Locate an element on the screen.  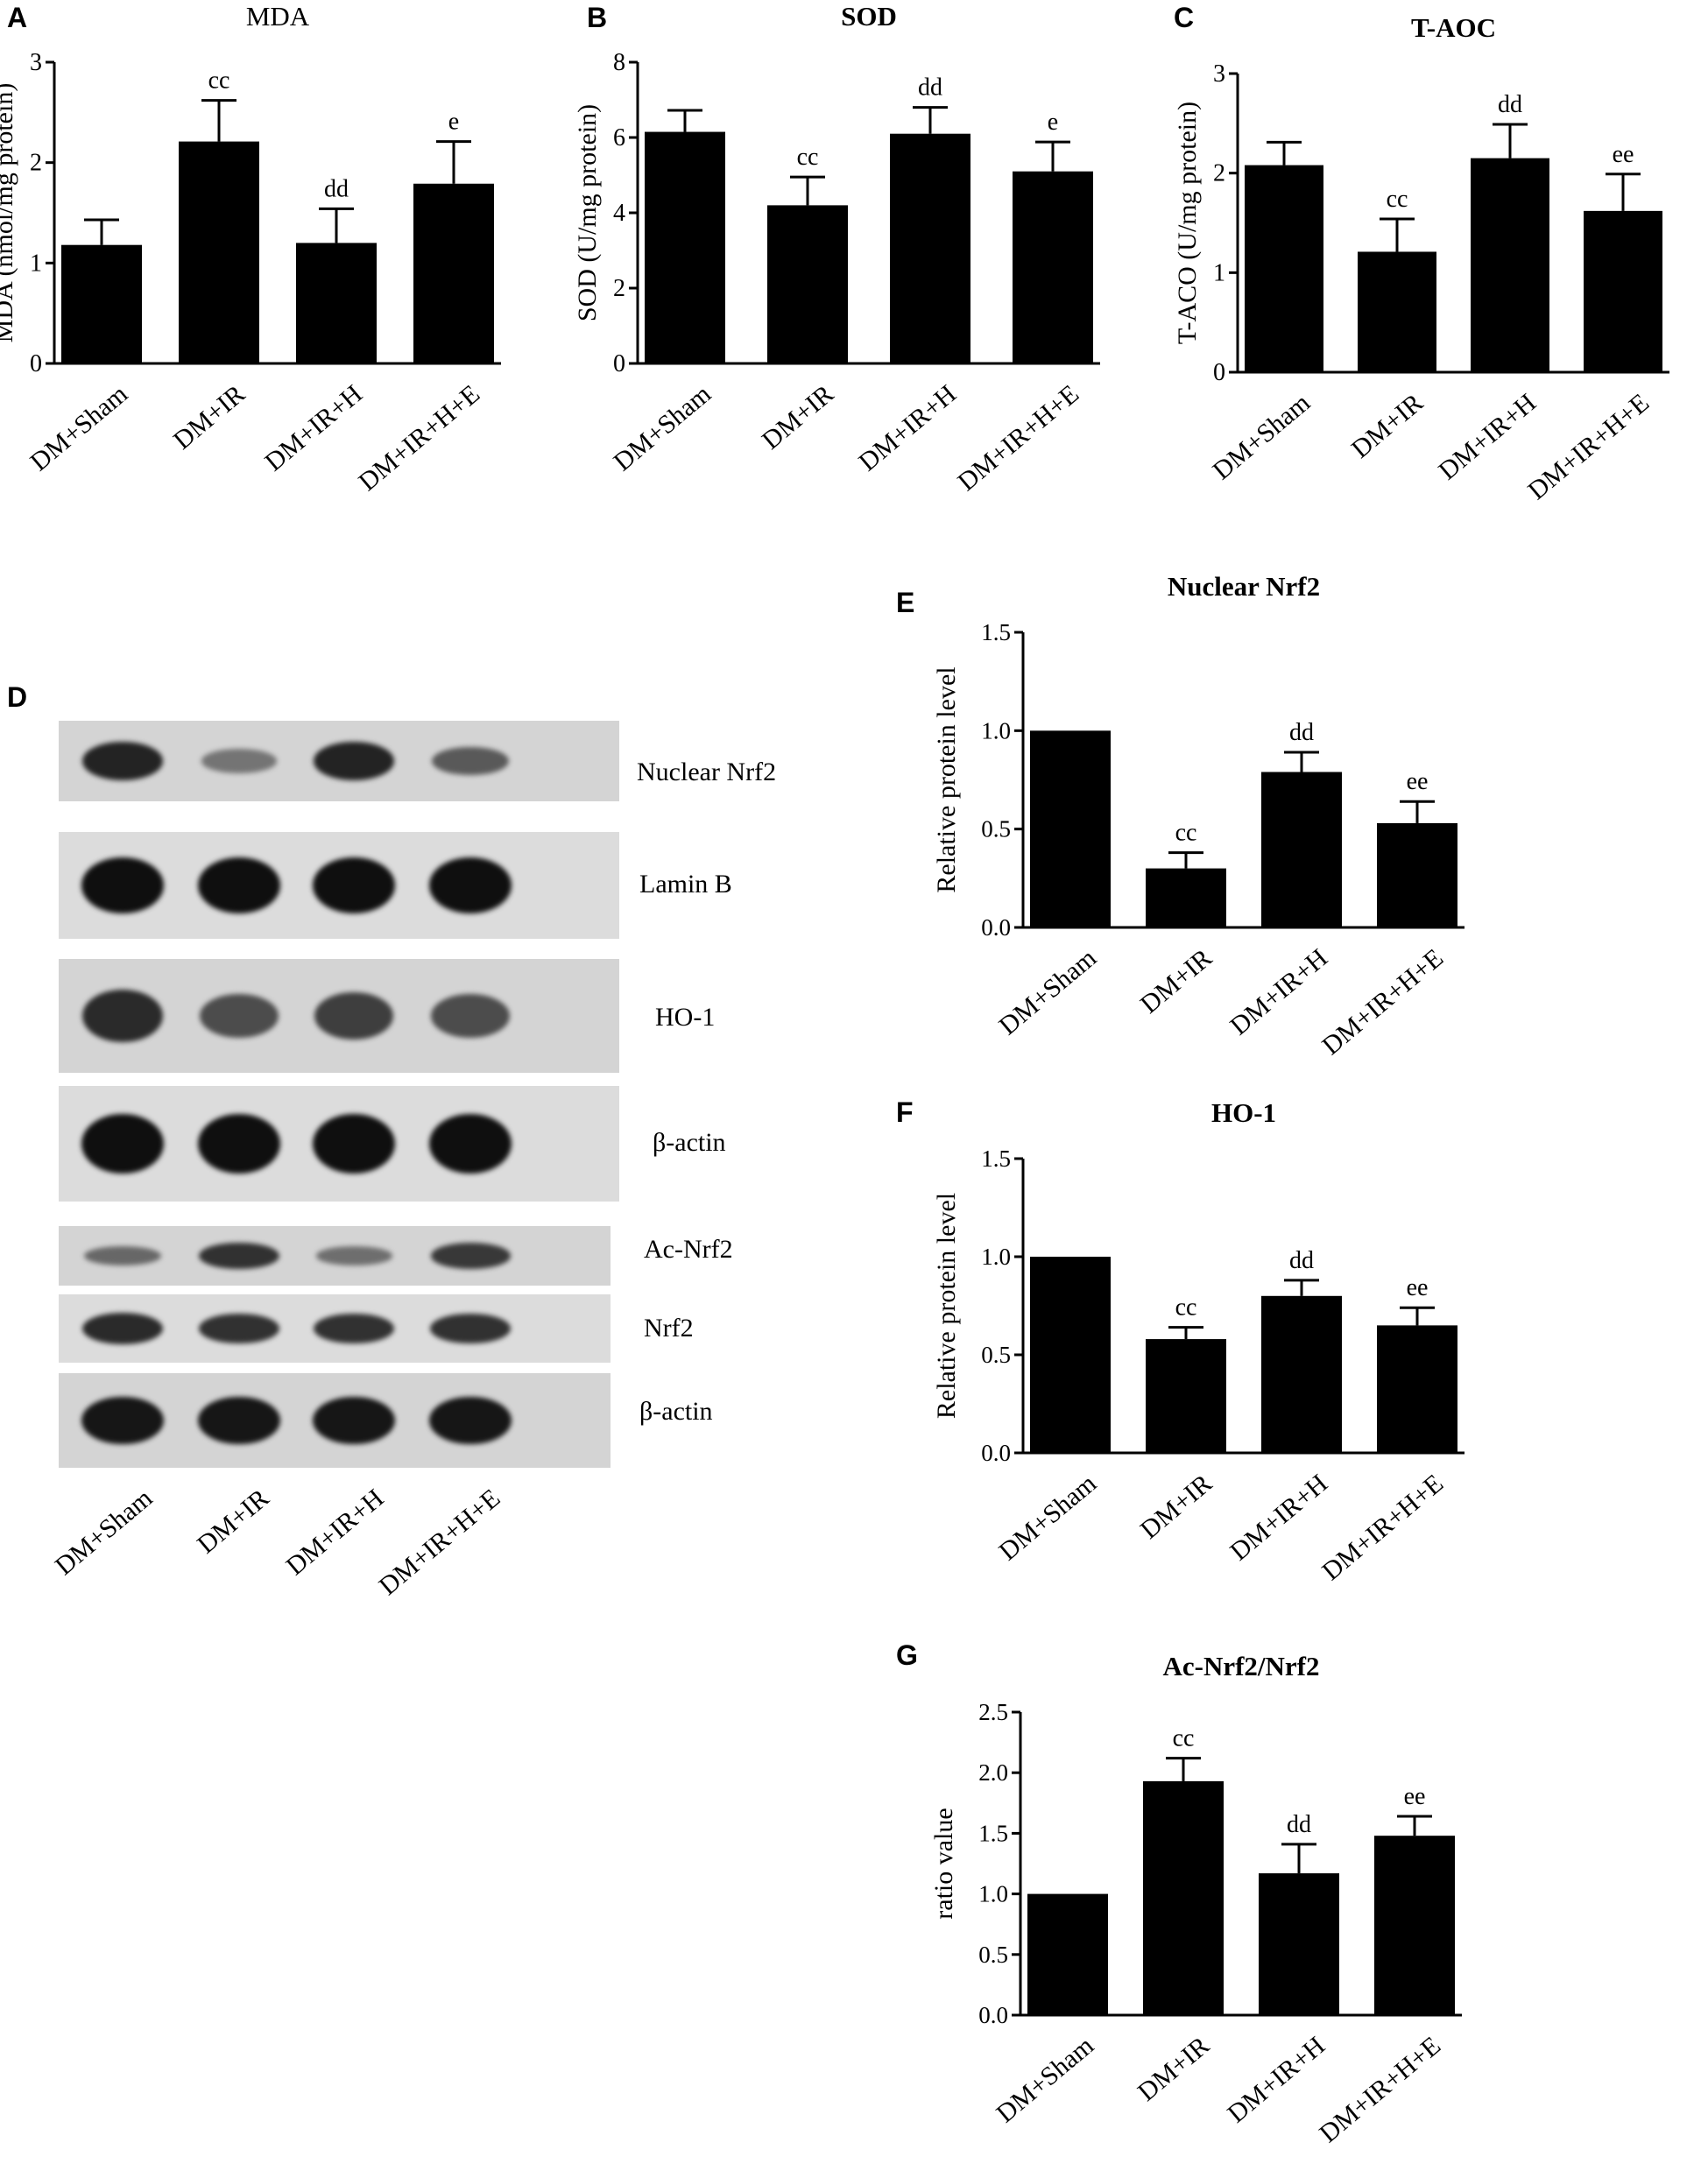
y-axis-label: T-ACO (U/mg protein) is located at coordinates (1187, 223).